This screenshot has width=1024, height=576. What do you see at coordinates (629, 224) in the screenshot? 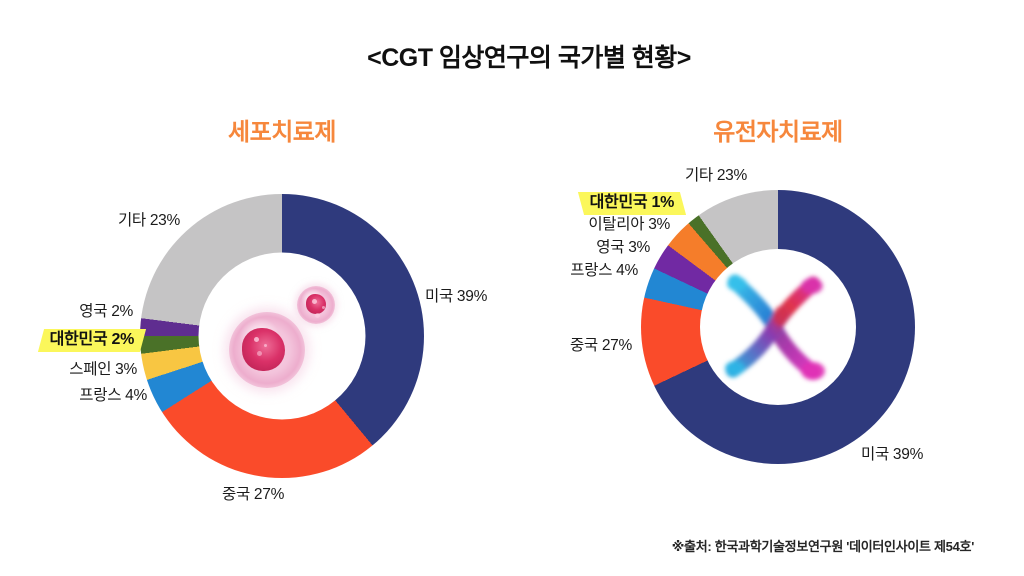
I see `pie-label-italy: 이탈리아 3%` at bounding box center [629, 224].